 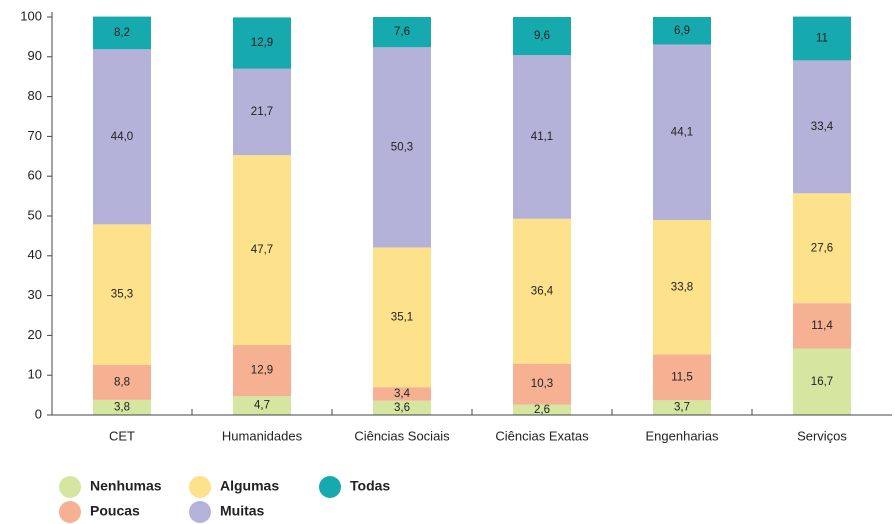 I want to click on data-label: 6,9, so click(x=682, y=31).